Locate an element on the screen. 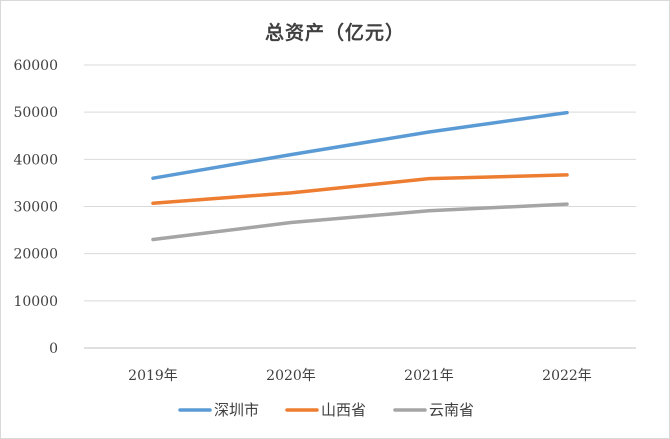  y-tick-label: 30000 is located at coordinates (35, 208).